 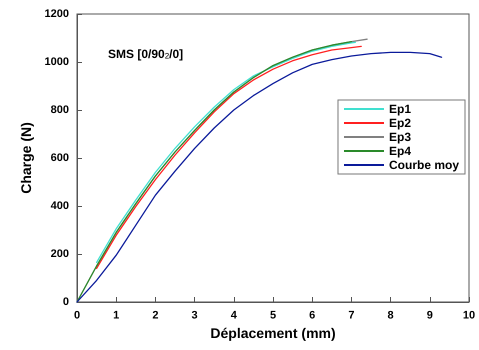 What do you see at coordinates (351, 316) in the screenshot?
I see `x-tick-label: 7` at bounding box center [351, 316].